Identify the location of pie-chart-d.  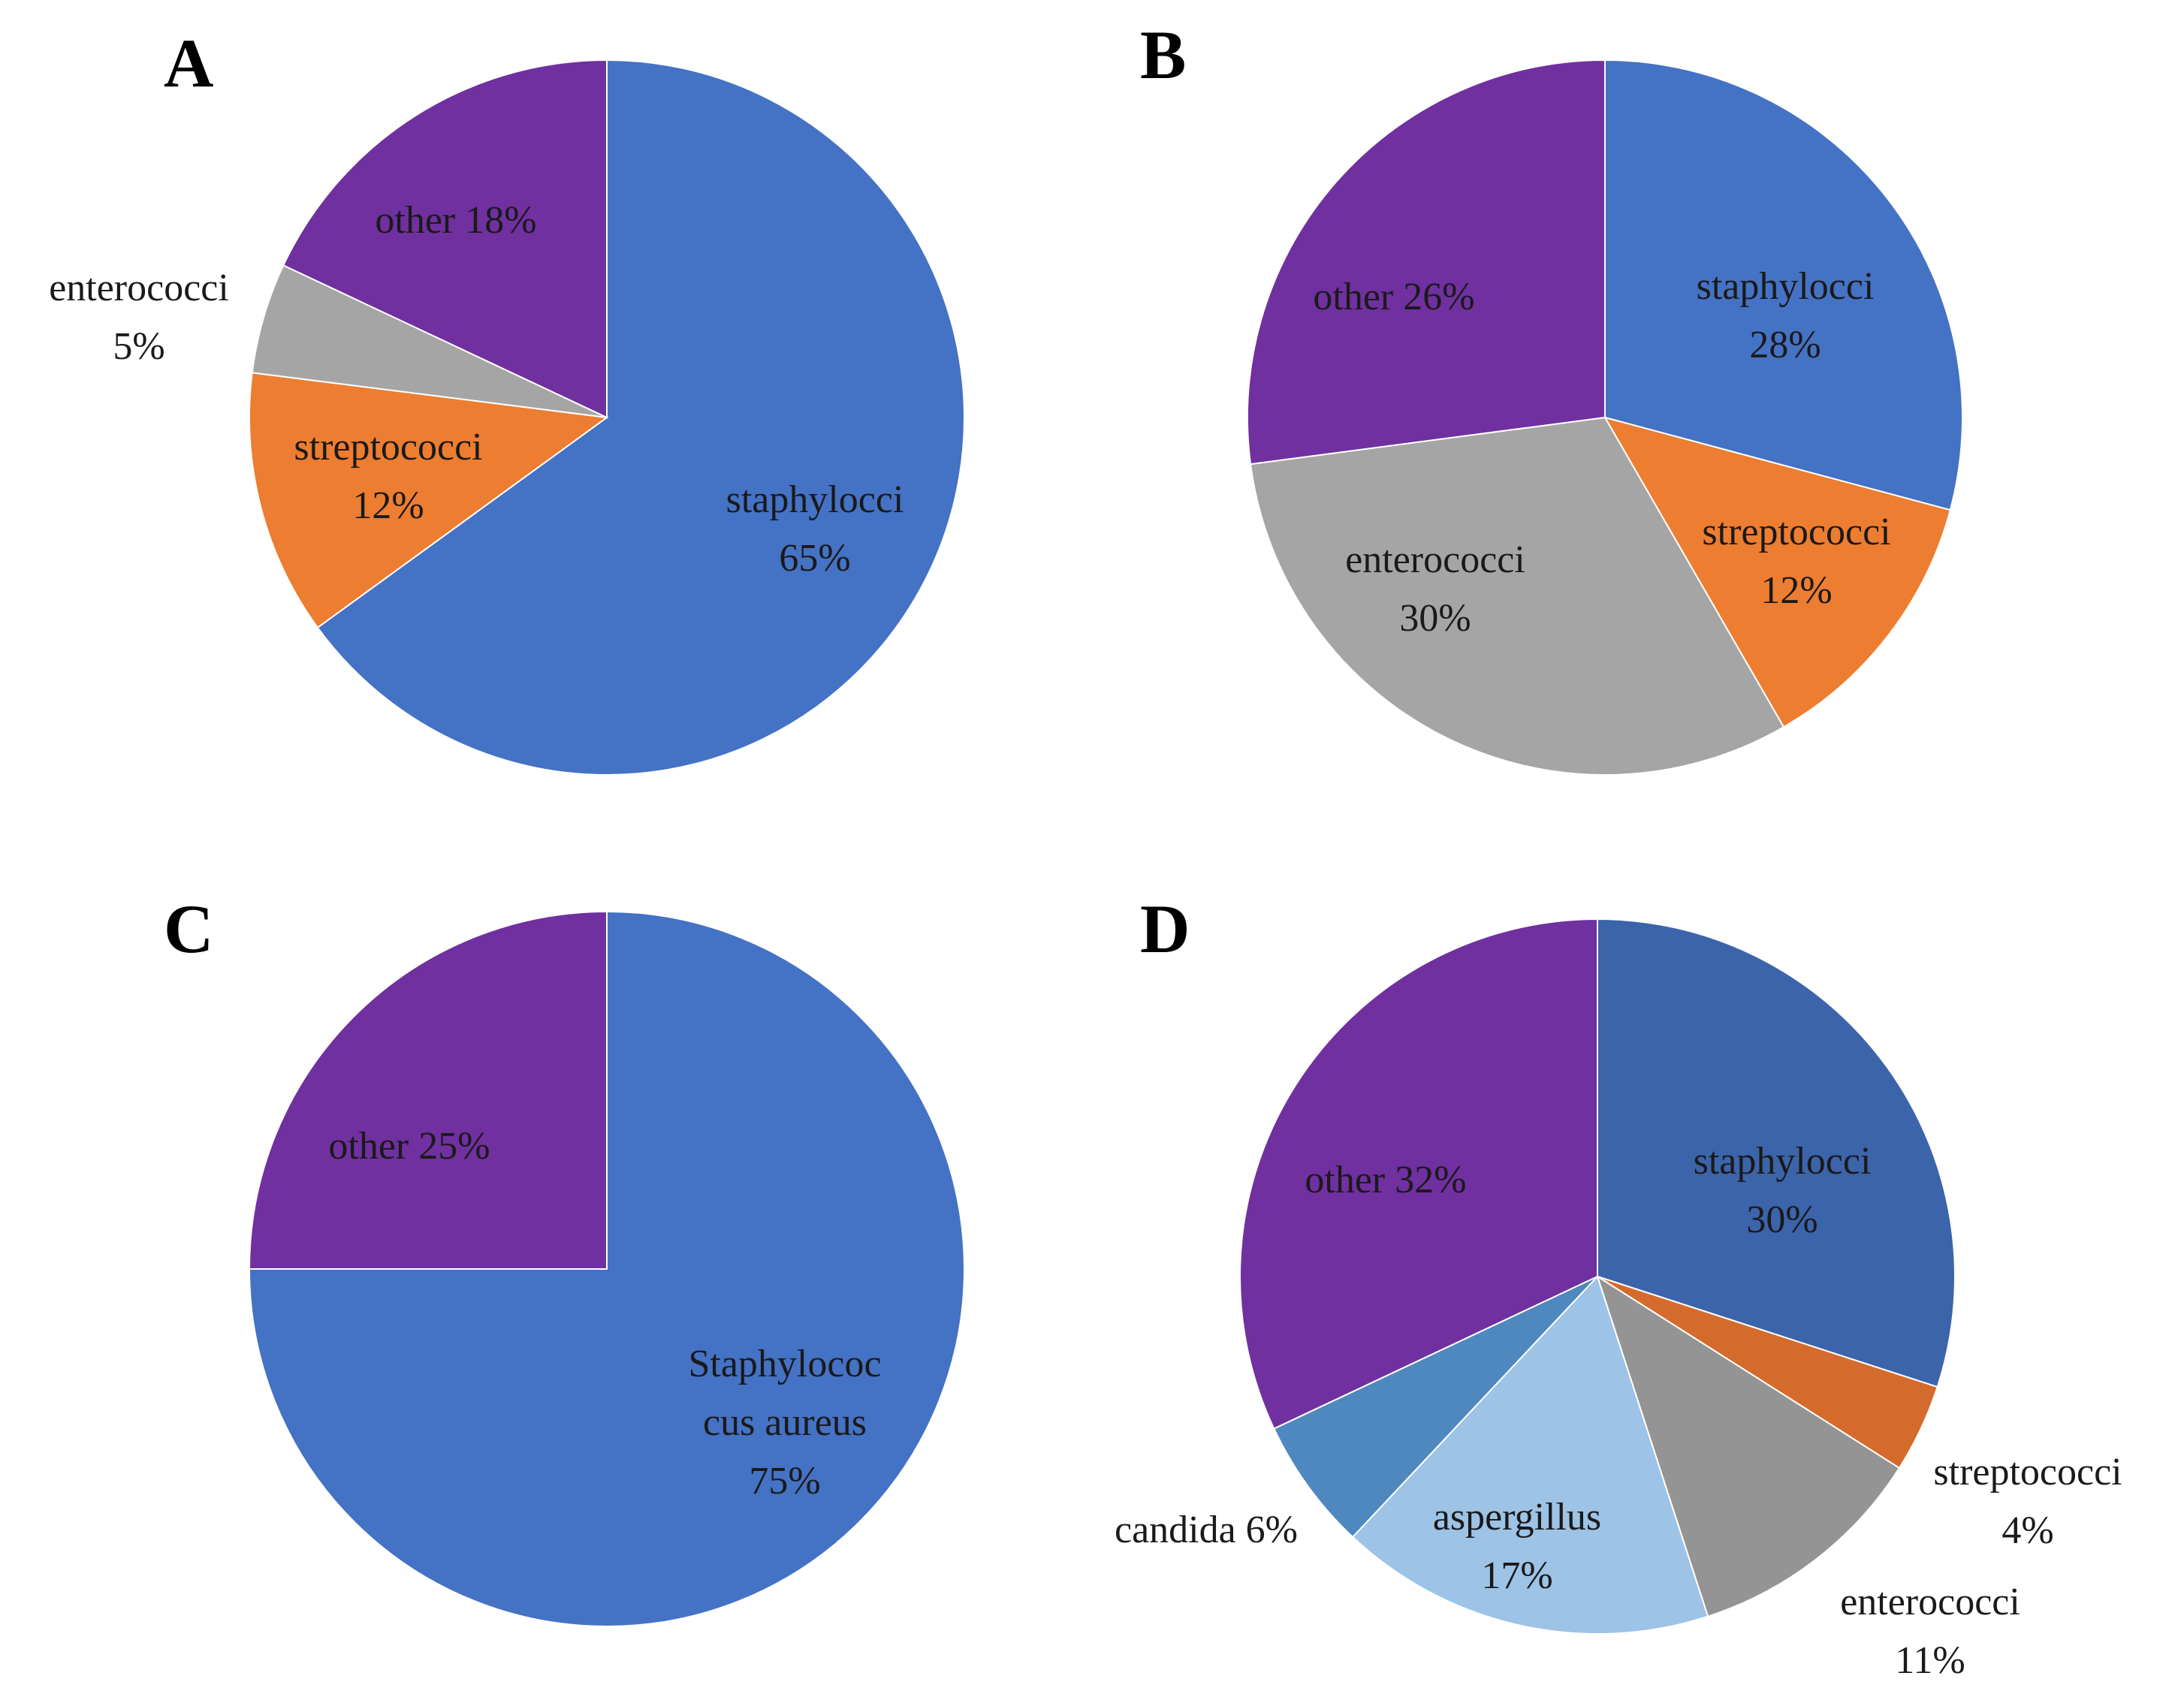
(1597, 1276).